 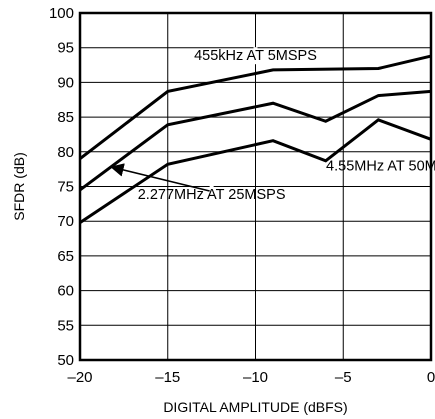 What do you see at coordinates (343, 377) in the screenshot?
I see `x-tick-label: –5` at bounding box center [343, 377].